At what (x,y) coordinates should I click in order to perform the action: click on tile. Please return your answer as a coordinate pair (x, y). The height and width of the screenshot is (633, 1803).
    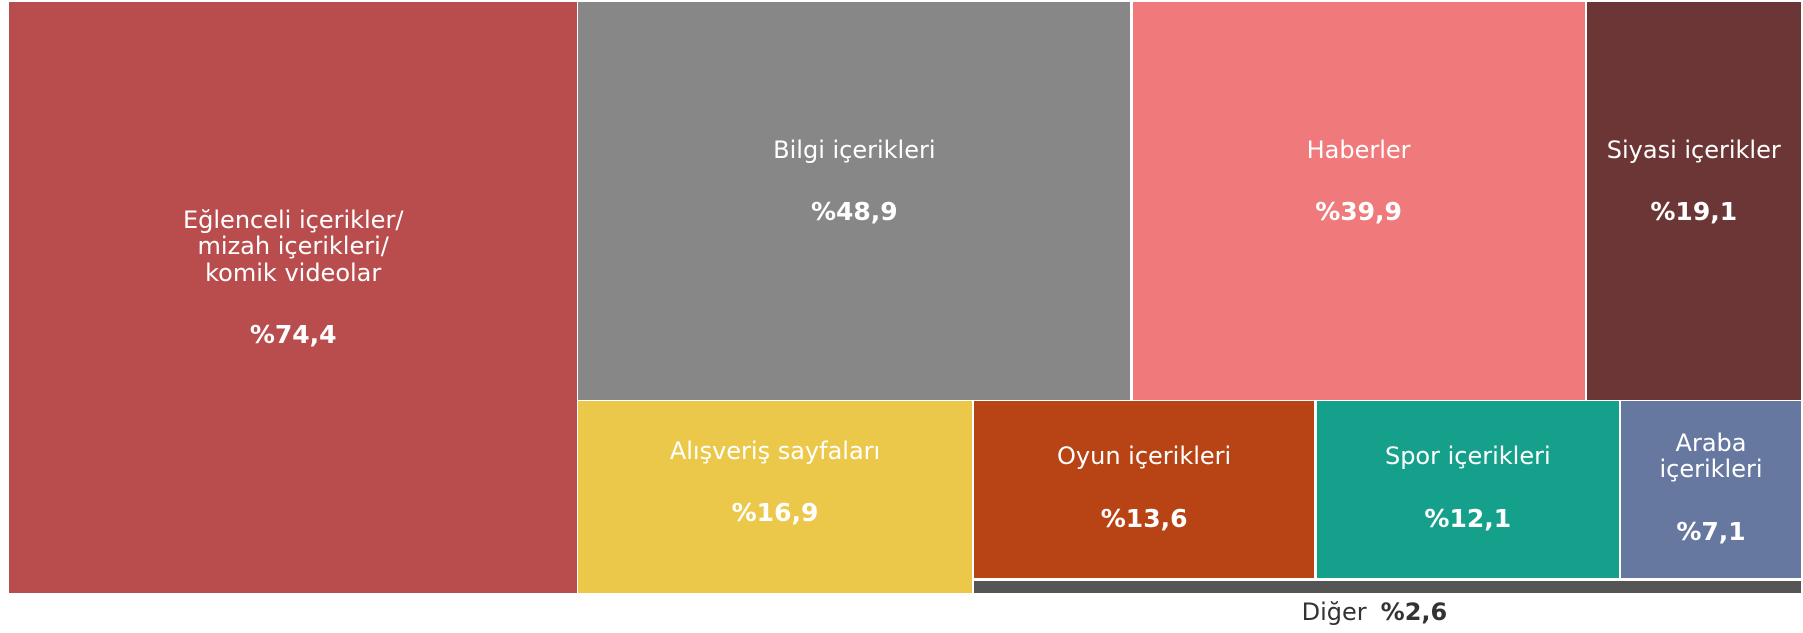
    Looking at the image, I should click on (1387, 587).